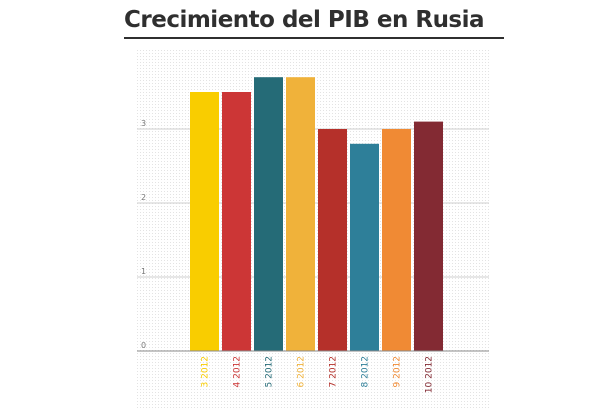 This screenshot has width=616, height=411. I want to click on y-tick-label: 2, so click(143, 197).